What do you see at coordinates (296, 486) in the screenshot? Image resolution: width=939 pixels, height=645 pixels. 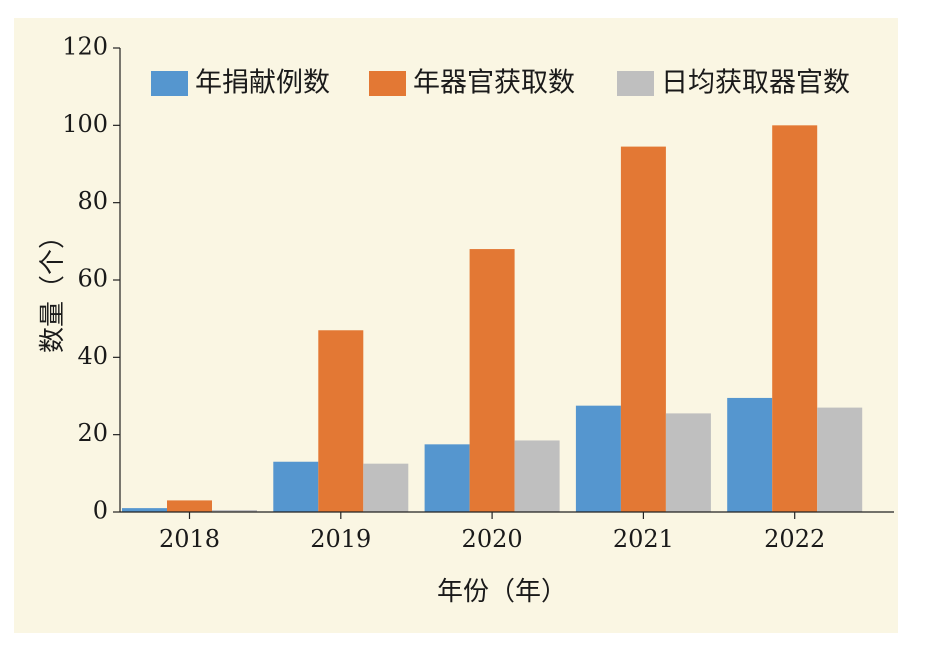 I see `bar-1-2019` at bounding box center [296, 486].